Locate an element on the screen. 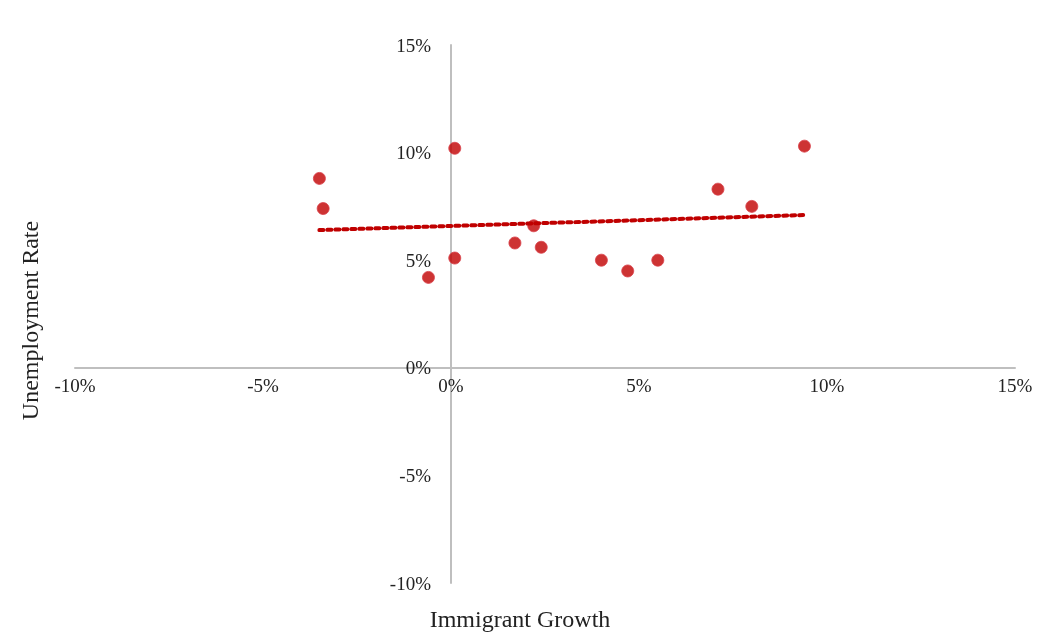 The width and height of the screenshot is (1040, 641). x-tick-label: -10% is located at coordinates (75, 385).